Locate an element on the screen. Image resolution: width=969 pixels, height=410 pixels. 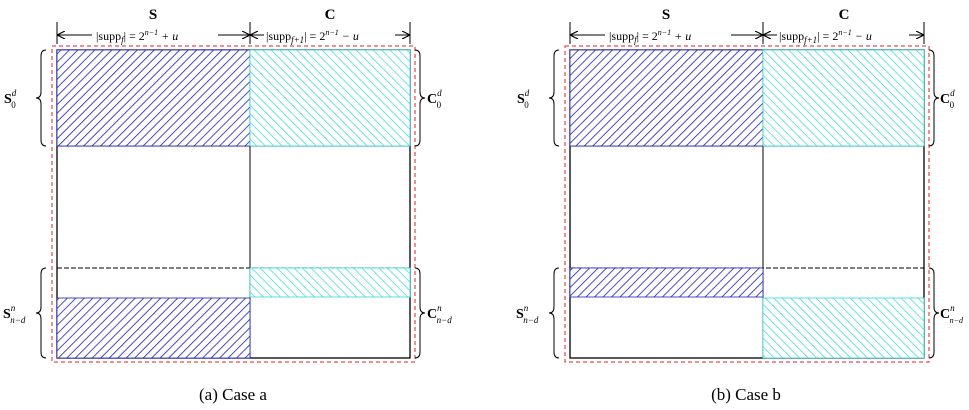
block-c0-hatched-a is located at coordinates (330, 98).